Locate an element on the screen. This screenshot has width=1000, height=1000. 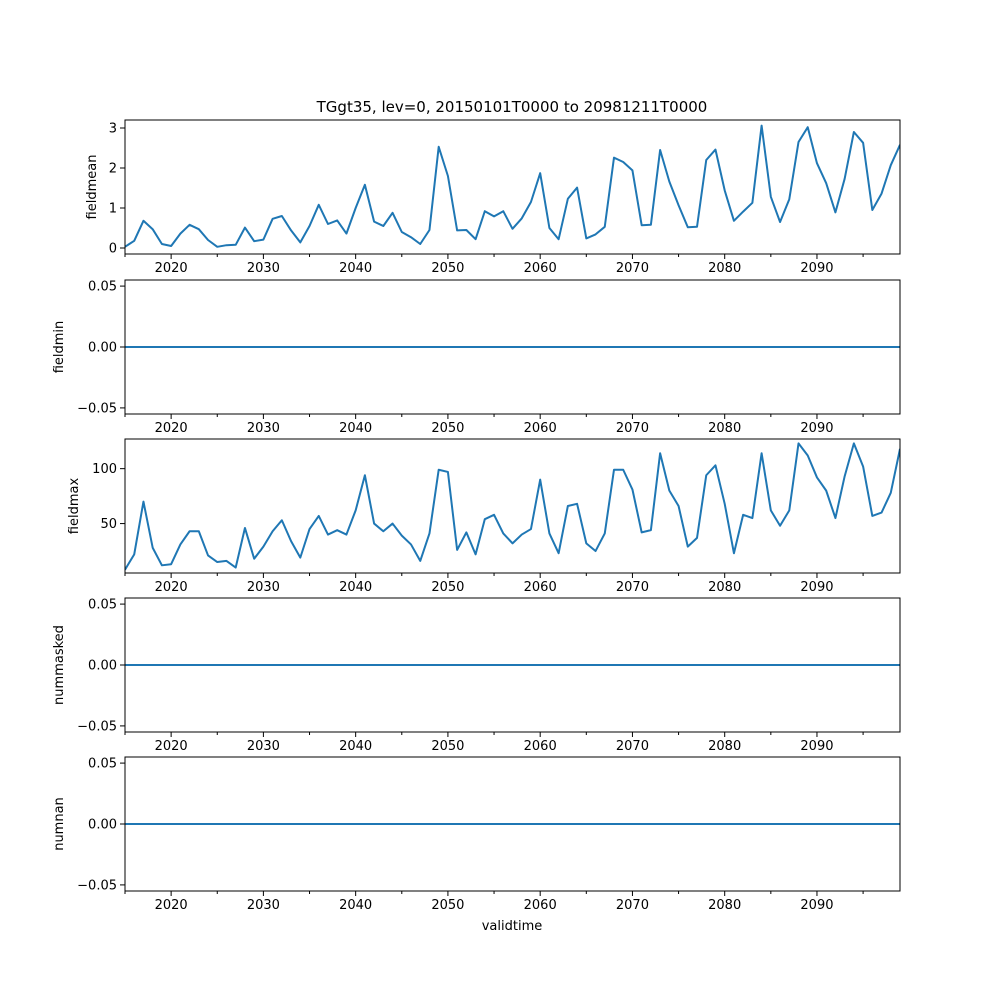
series-line-fieldmax is located at coordinates (512, 506).